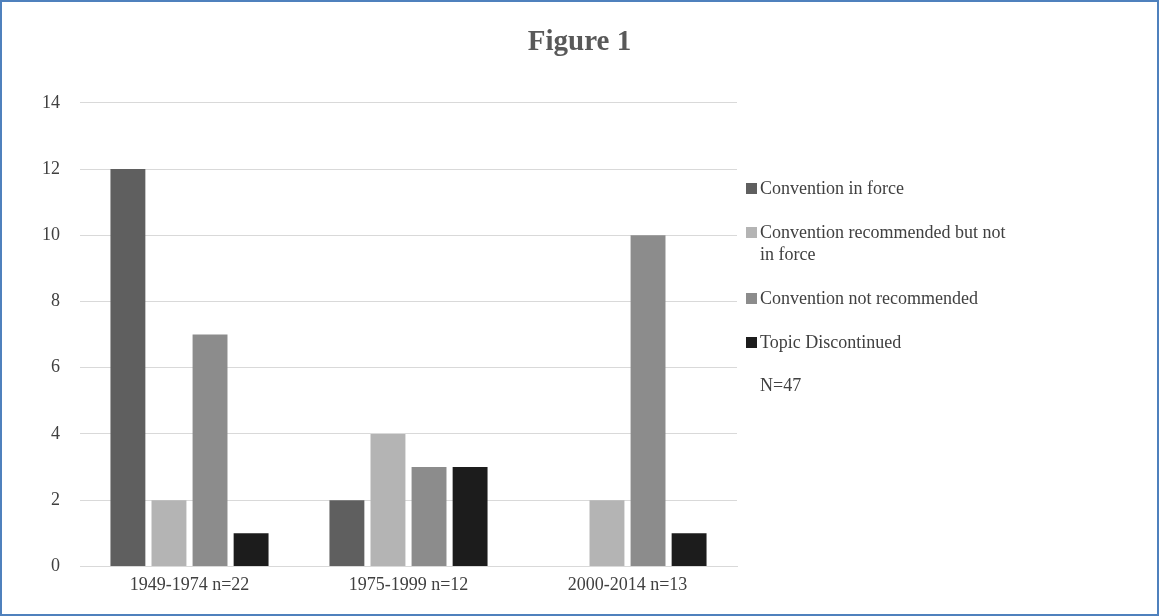  What do you see at coordinates (781, 385) in the screenshot?
I see `text: N=47` at bounding box center [781, 385].